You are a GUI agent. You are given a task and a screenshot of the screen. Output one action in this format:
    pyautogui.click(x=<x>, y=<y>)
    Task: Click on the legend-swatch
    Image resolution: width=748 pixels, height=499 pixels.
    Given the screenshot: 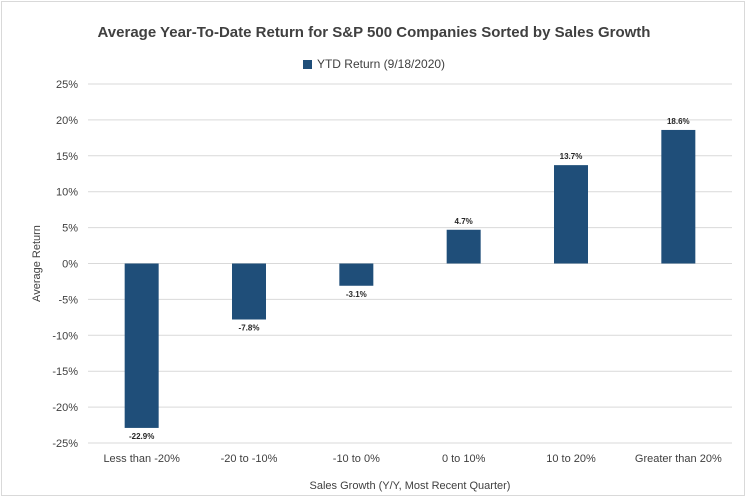 What is the action you would take?
    pyautogui.click(x=307, y=64)
    